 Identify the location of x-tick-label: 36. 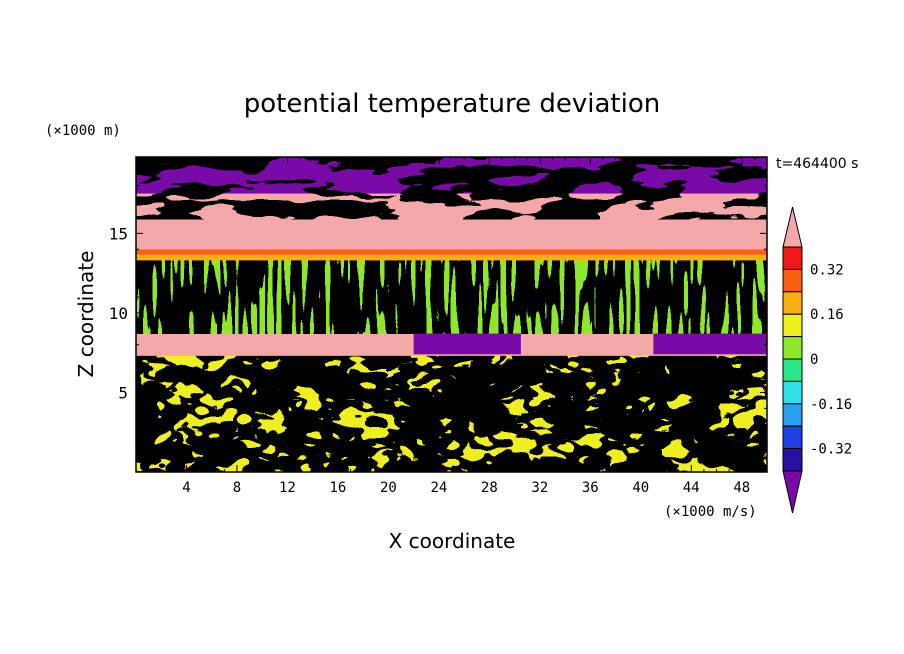
(590, 488).